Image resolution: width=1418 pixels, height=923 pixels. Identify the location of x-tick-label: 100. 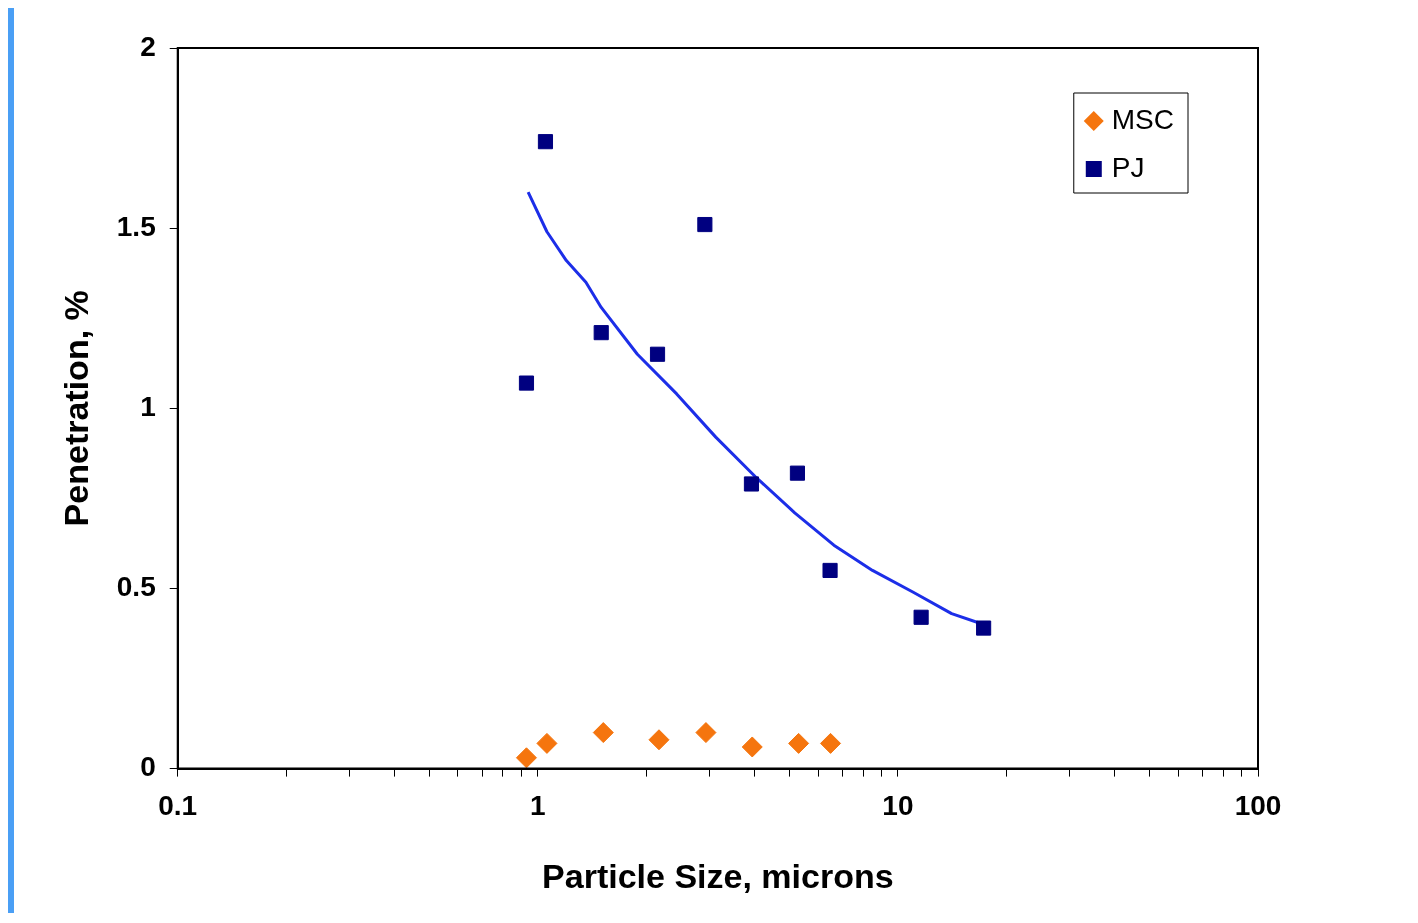
(1258, 806).